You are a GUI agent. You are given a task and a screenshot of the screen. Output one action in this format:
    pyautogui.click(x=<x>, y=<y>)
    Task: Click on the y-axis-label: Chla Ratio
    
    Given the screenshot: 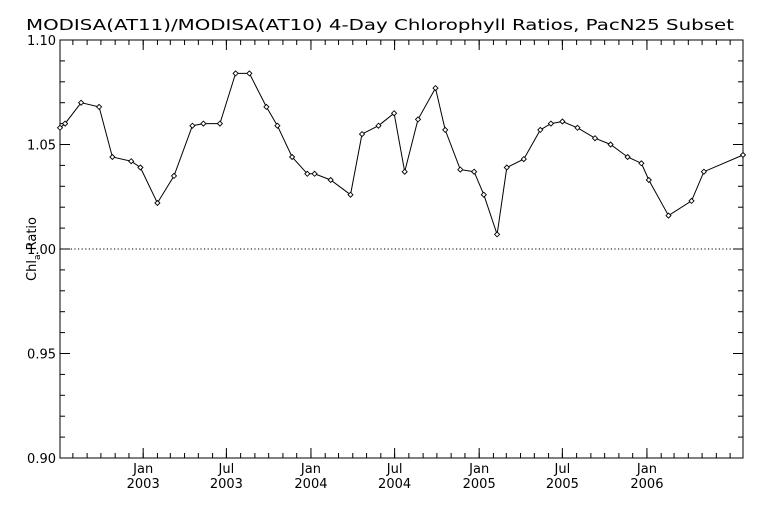 What is the action you would take?
    pyautogui.click(x=34, y=249)
    